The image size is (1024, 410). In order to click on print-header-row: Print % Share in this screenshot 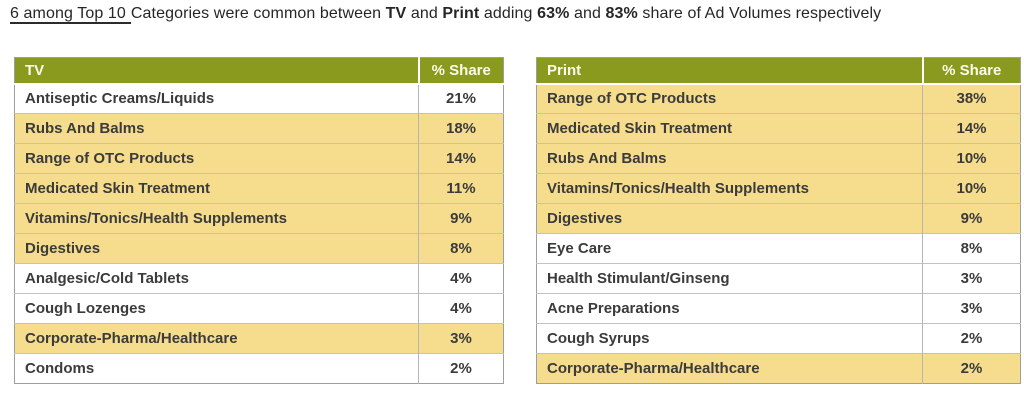, I will do `click(778, 71)`.